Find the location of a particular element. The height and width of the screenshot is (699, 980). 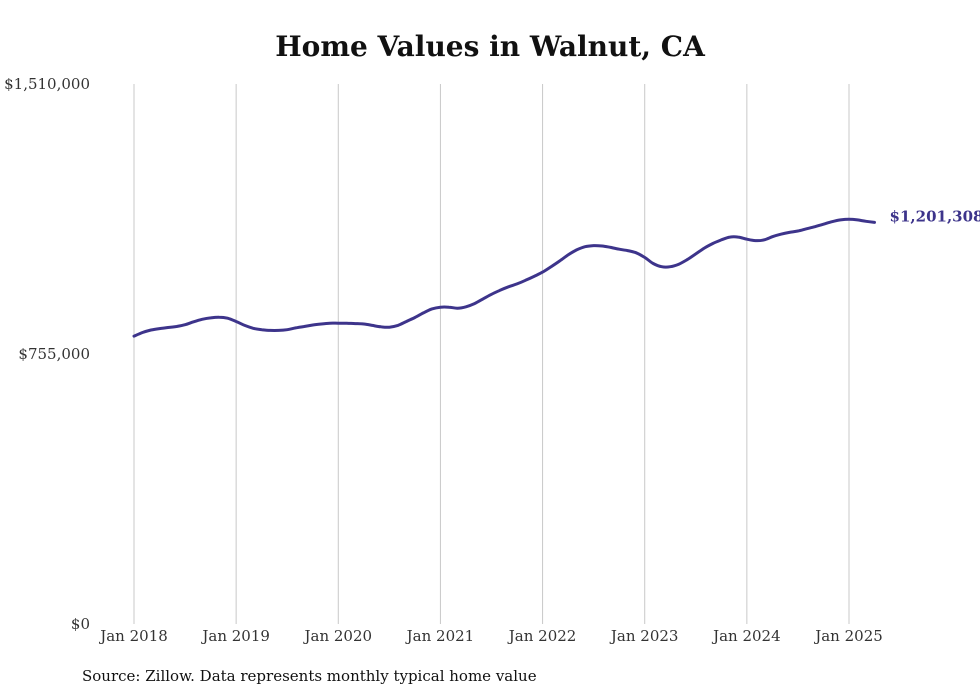

end-value-label: $1,201,308 is located at coordinates (935, 216).